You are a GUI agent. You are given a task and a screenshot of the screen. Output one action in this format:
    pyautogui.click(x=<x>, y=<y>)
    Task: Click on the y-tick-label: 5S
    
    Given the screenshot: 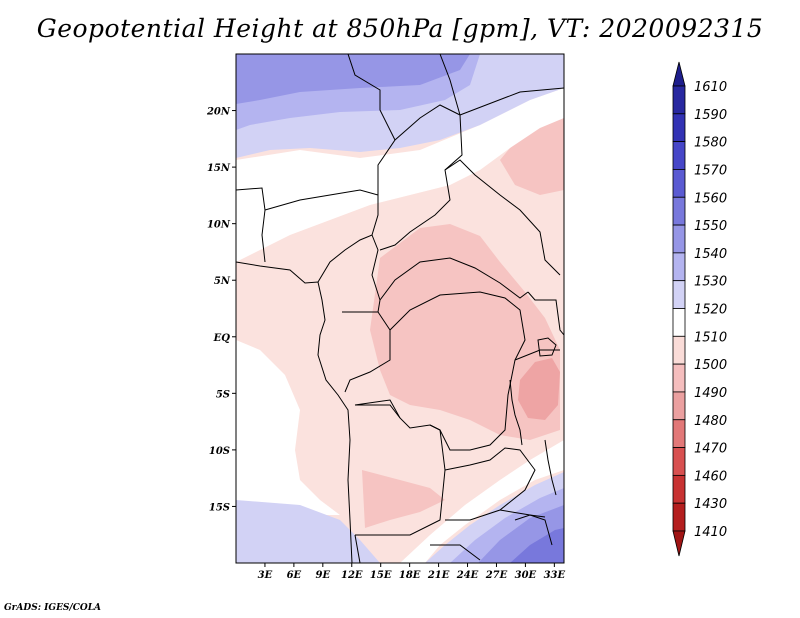 What is the action you would take?
    pyautogui.click(x=223, y=394)
    